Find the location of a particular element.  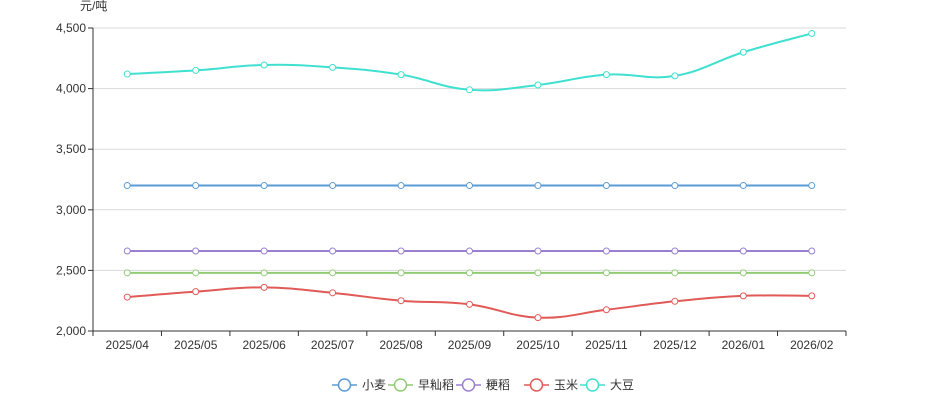

y-axis-unit-label: 元/吨 is located at coordinates (93, 6).